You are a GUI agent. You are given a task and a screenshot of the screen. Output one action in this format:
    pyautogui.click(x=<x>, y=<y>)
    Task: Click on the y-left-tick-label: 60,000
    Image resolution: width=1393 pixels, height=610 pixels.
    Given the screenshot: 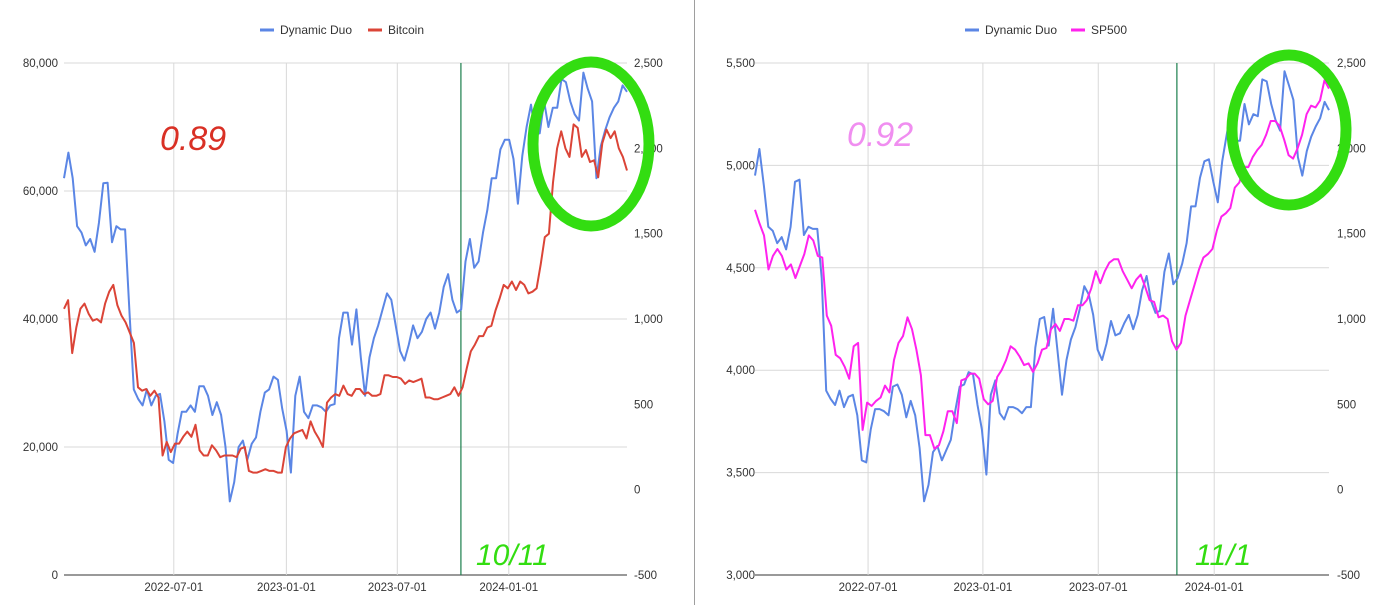 What is the action you would take?
    pyautogui.click(x=40, y=192)
    